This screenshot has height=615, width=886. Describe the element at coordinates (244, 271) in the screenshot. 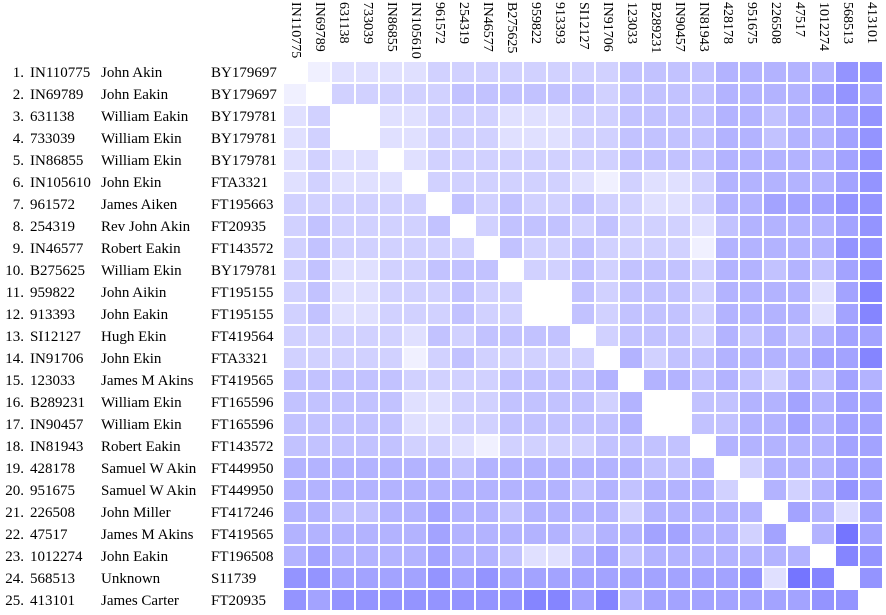

I see `haplogroup: BY179781` at that location.